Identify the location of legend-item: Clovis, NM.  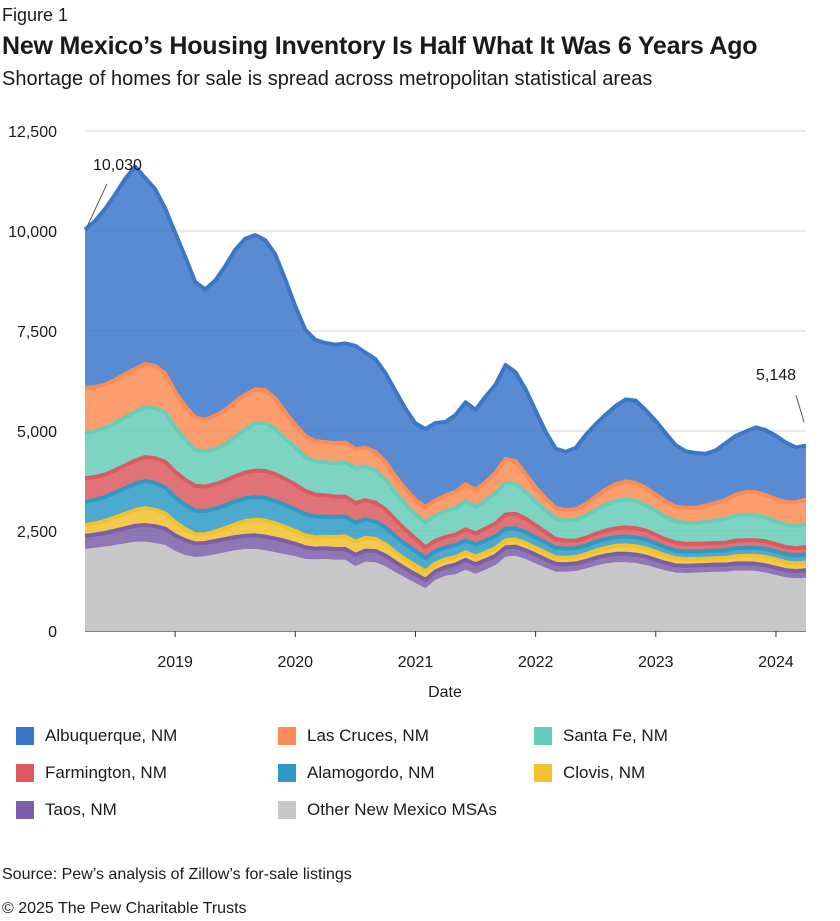
(589, 773).